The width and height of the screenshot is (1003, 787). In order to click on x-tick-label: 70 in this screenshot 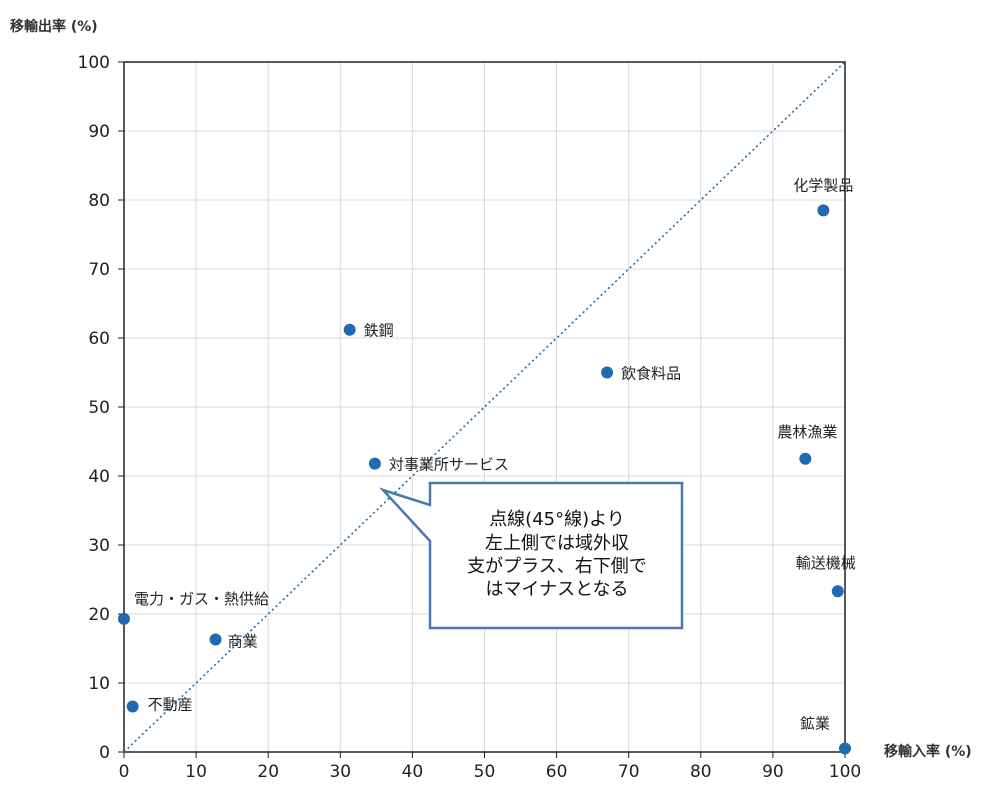, I will do `click(629, 772)`.